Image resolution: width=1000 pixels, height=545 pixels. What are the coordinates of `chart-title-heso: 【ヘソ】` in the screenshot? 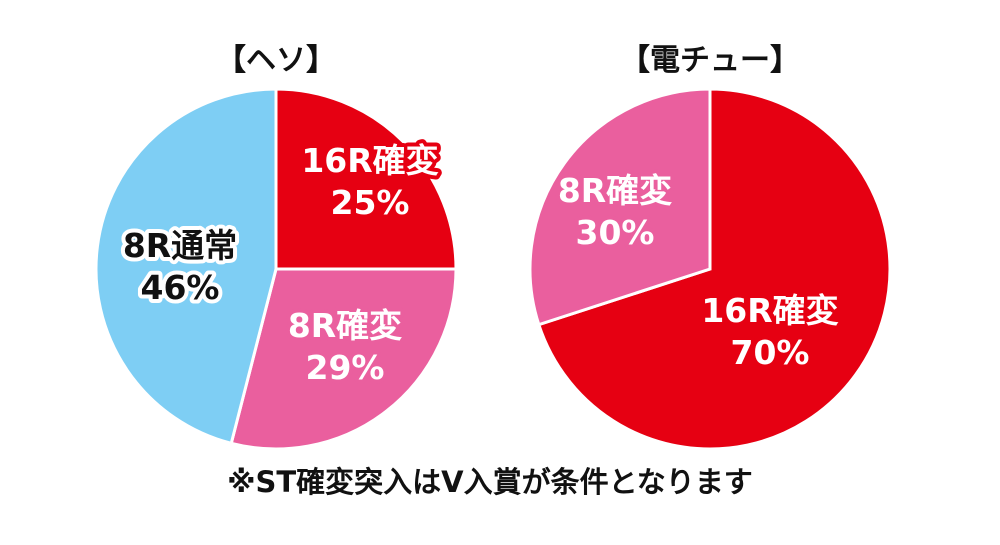 It's located at (276, 60).